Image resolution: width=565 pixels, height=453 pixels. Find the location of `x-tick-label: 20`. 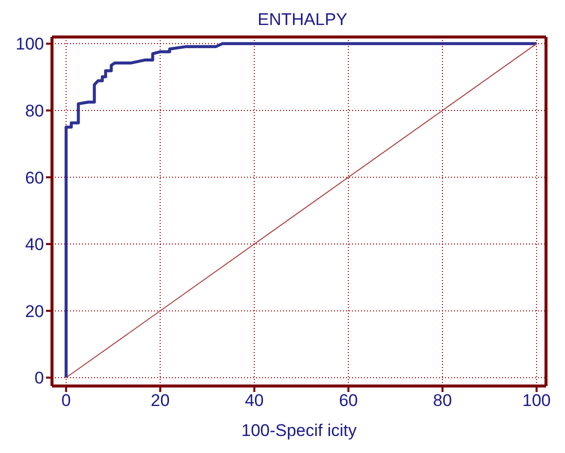

x-tick-label: 20 is located at coordinates (160, 400).